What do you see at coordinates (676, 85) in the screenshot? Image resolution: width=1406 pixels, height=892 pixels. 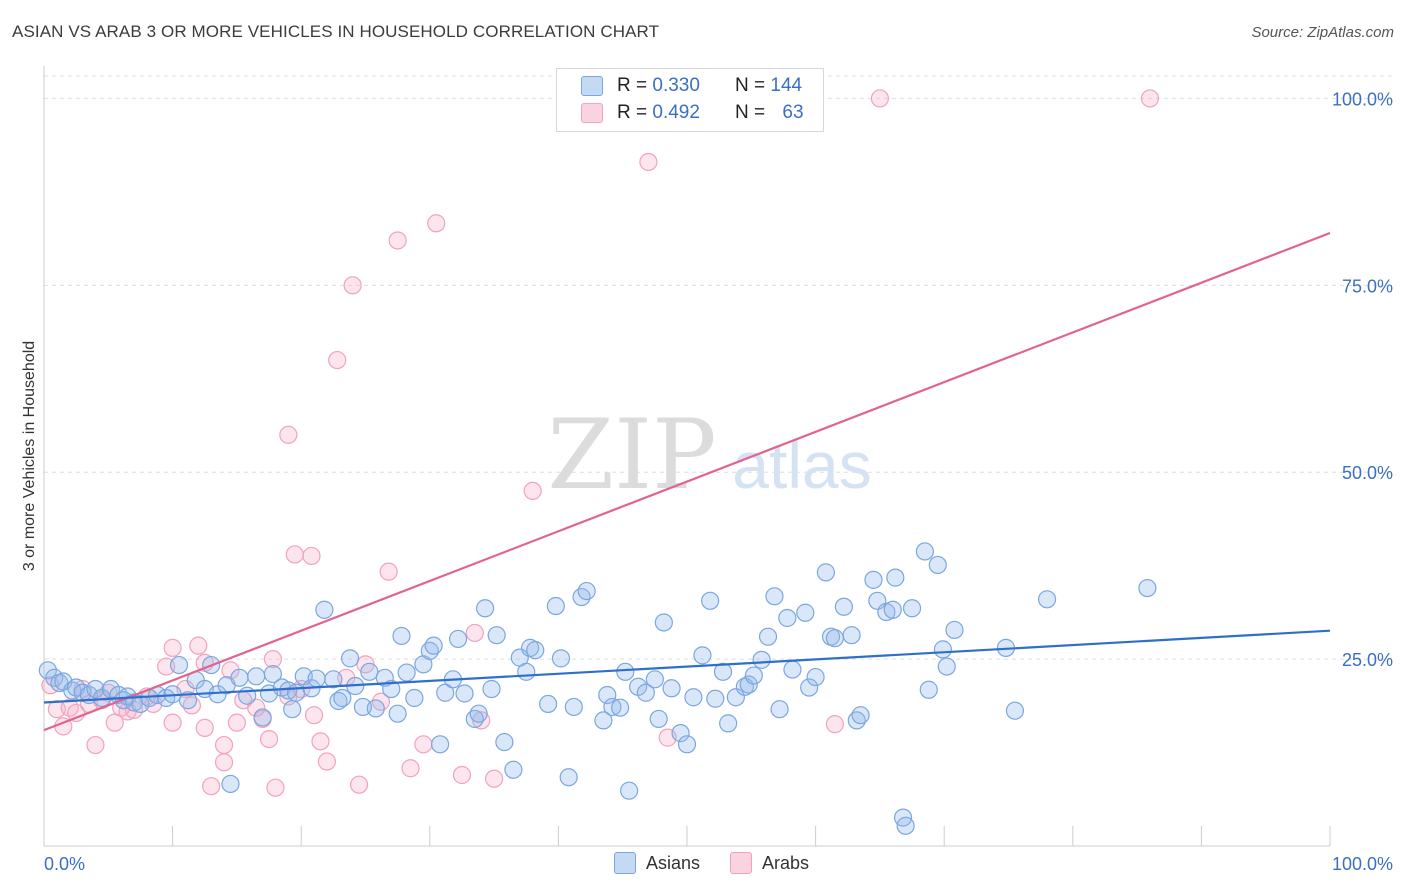 I see `asians-r-value: 0.330` at bounding box center [676, 85].